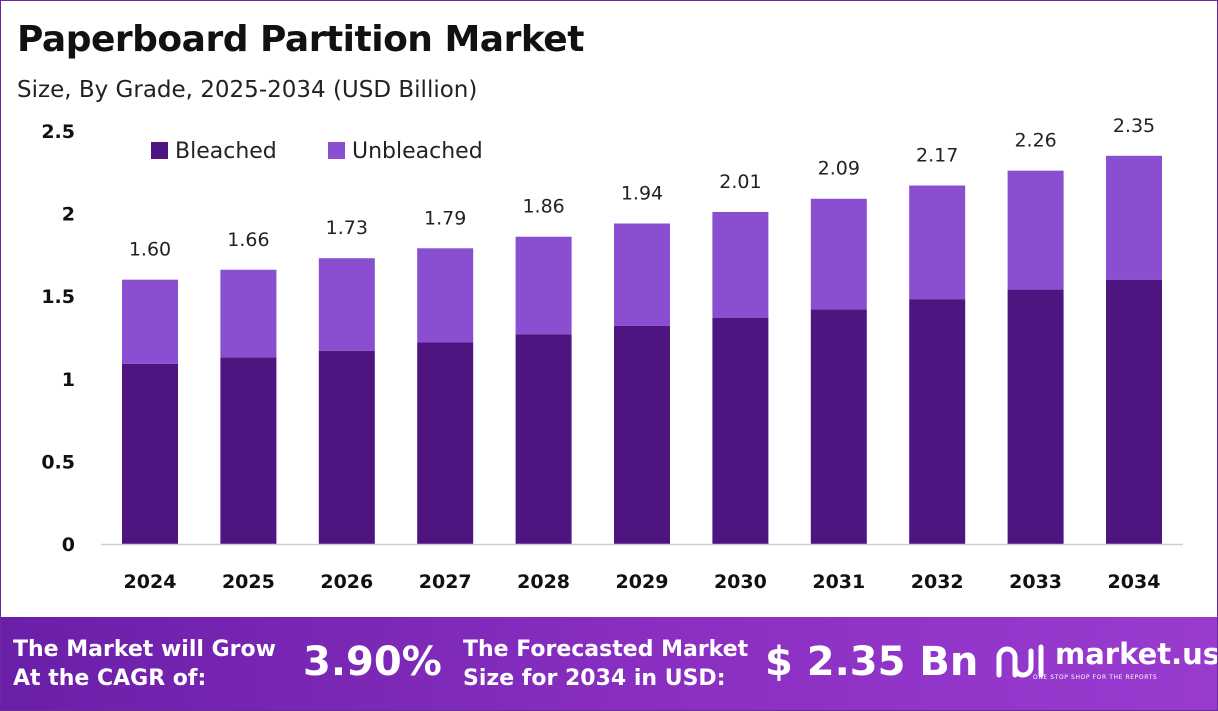 Image resolution: width=1218 pixels, height=711 pixels. I want to click on bar-bleached-2028, so click(543, 439).